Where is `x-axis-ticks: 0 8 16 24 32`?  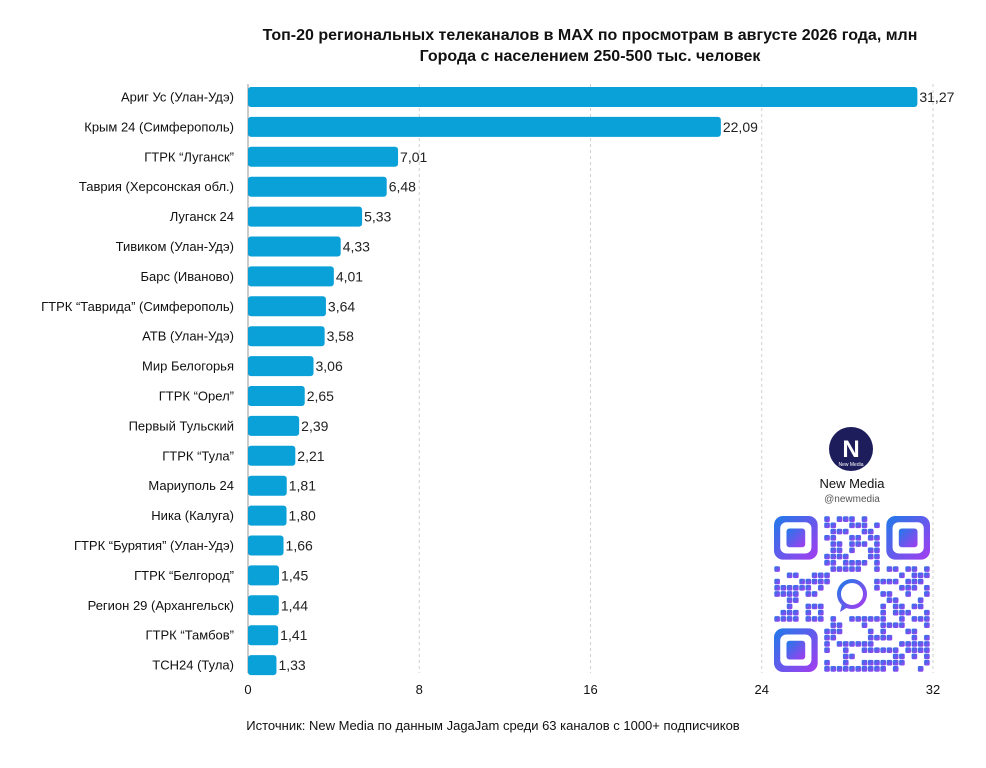 x-axis-ticks: 0 8 16 24 32 is located at coordinates (592, 689).